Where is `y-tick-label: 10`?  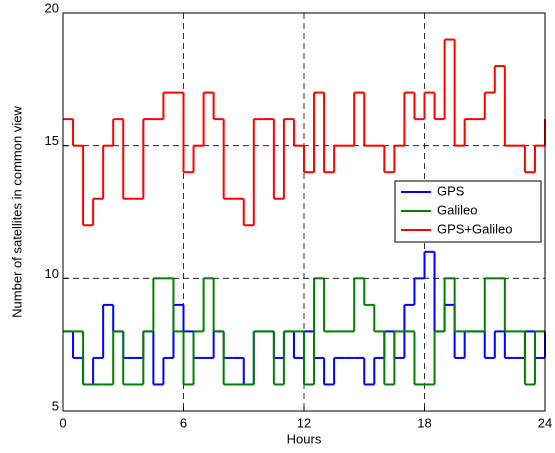
y-tick-label: 10 is located at coordinates (52, 273).